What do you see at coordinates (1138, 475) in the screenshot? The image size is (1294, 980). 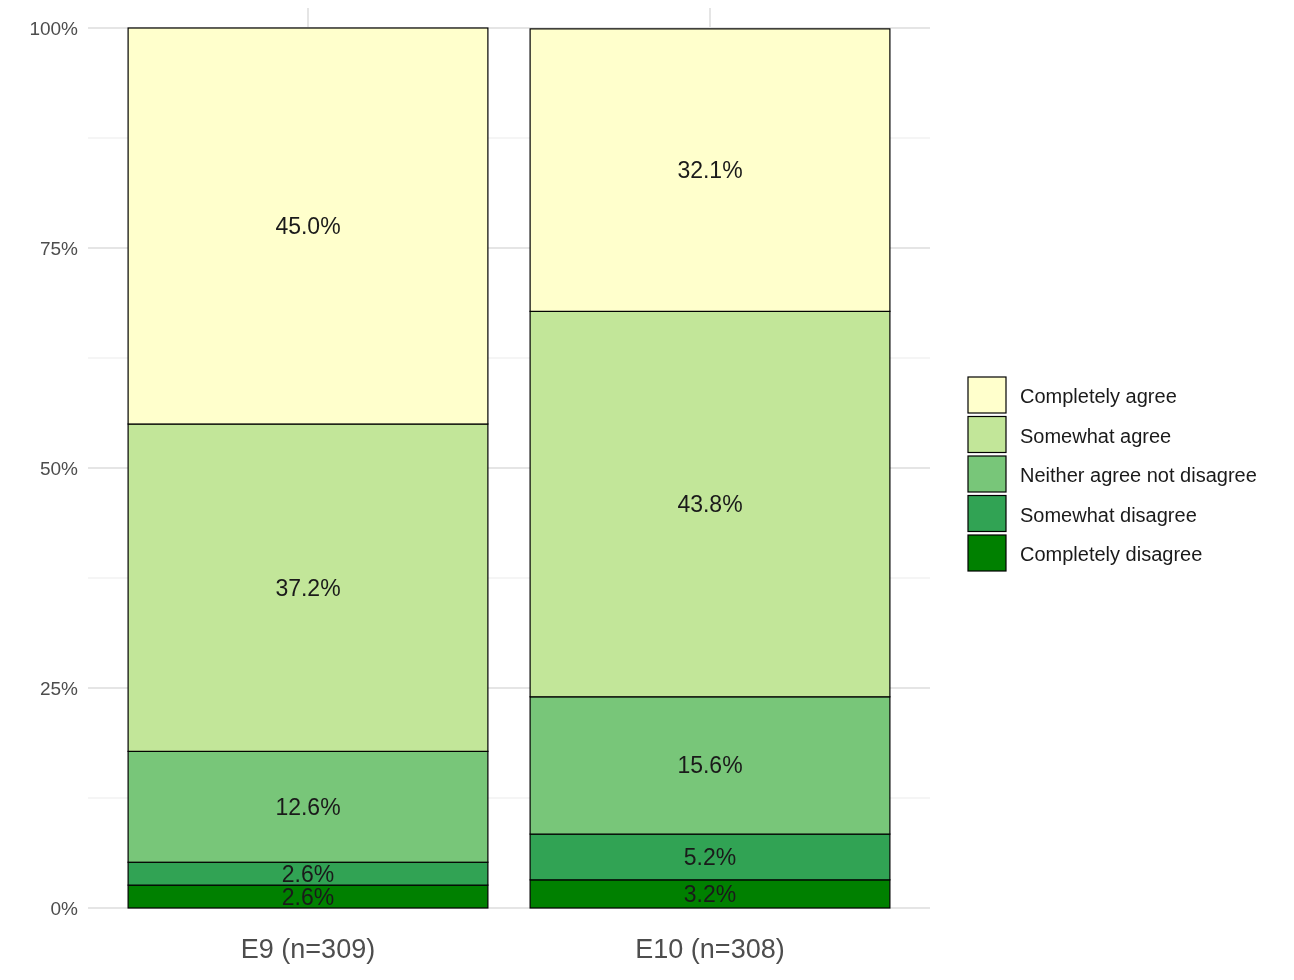 I see `legend-label: Neither agree not disagree` at bounding box center [1138, 475].